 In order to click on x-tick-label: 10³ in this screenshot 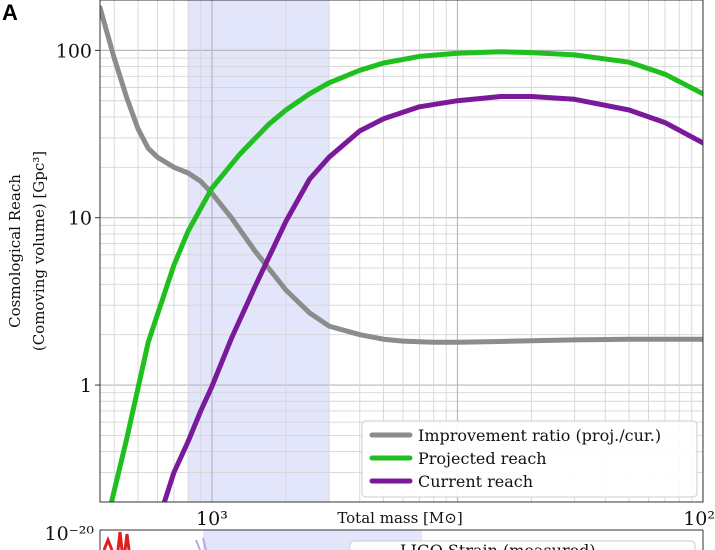, I will do `click(212, 519)`.